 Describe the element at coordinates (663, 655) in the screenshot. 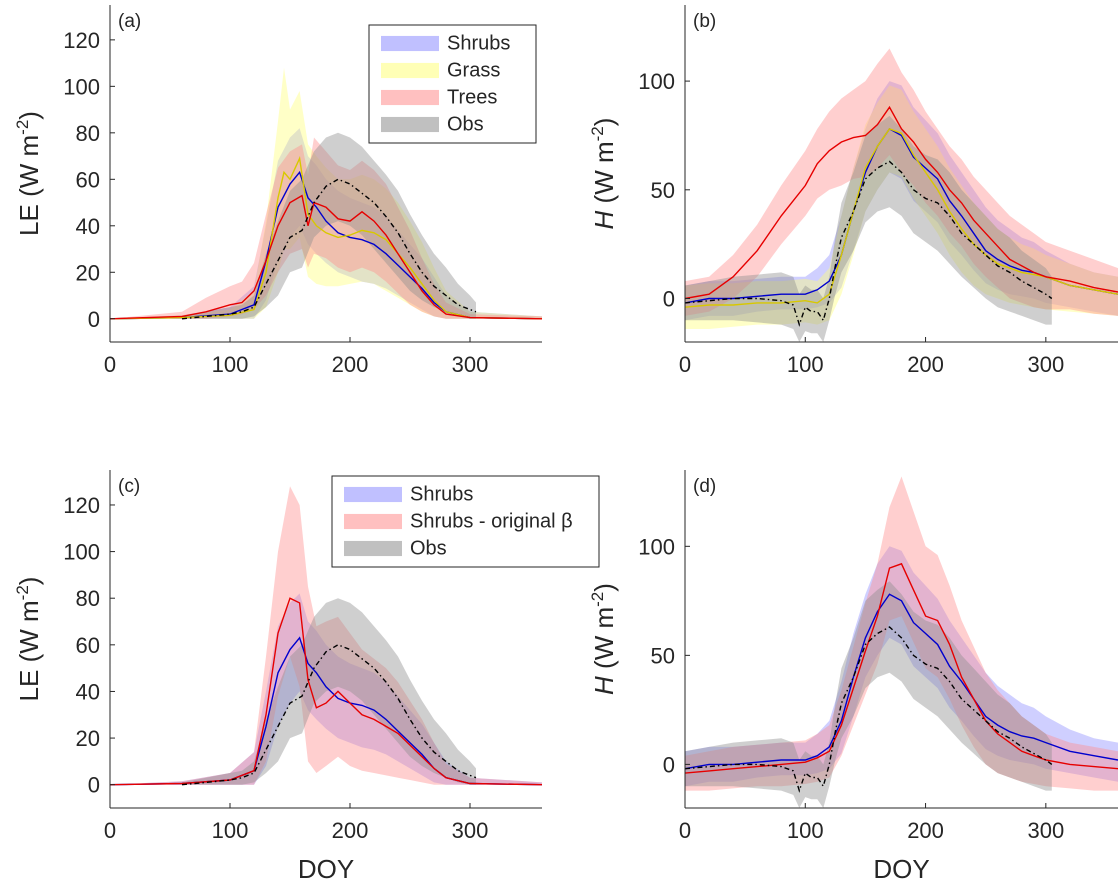

I see `y-tick-label: 50` at that location.